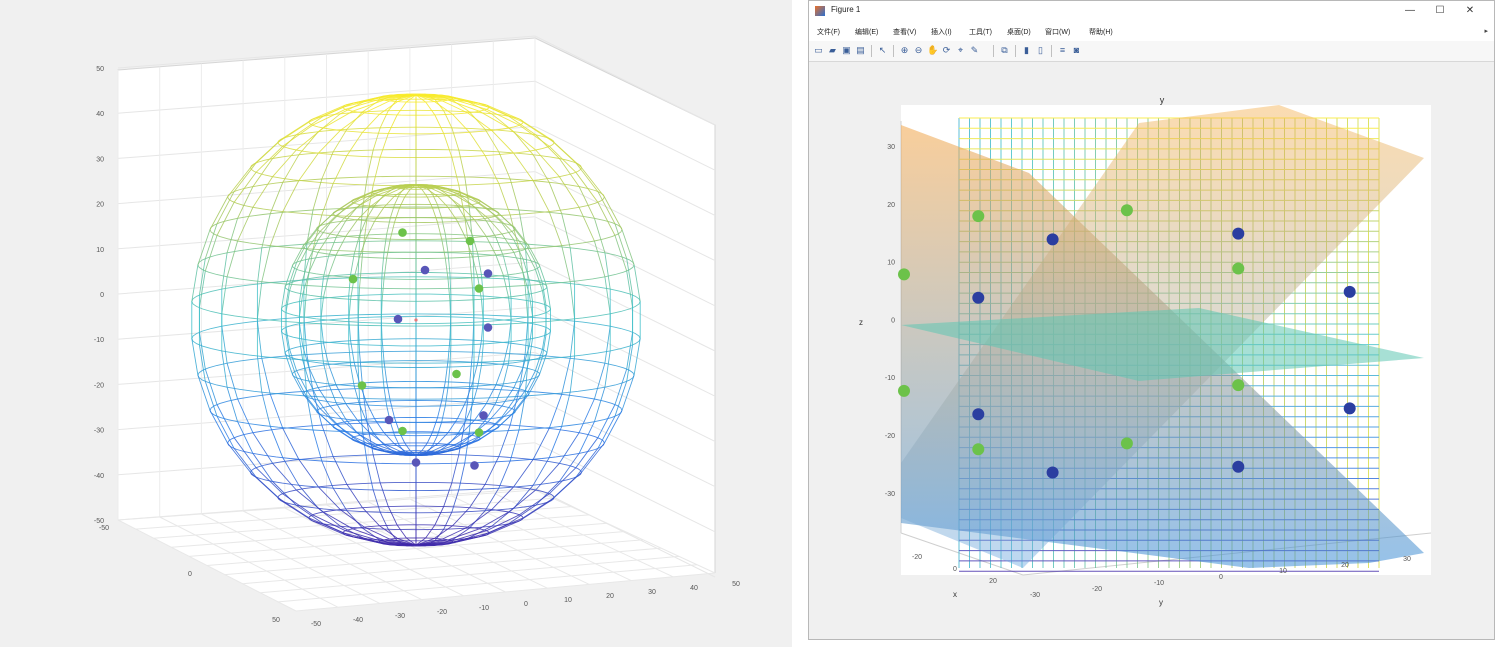  I want to click on pointer-icon: ↖, so click(882, 50).